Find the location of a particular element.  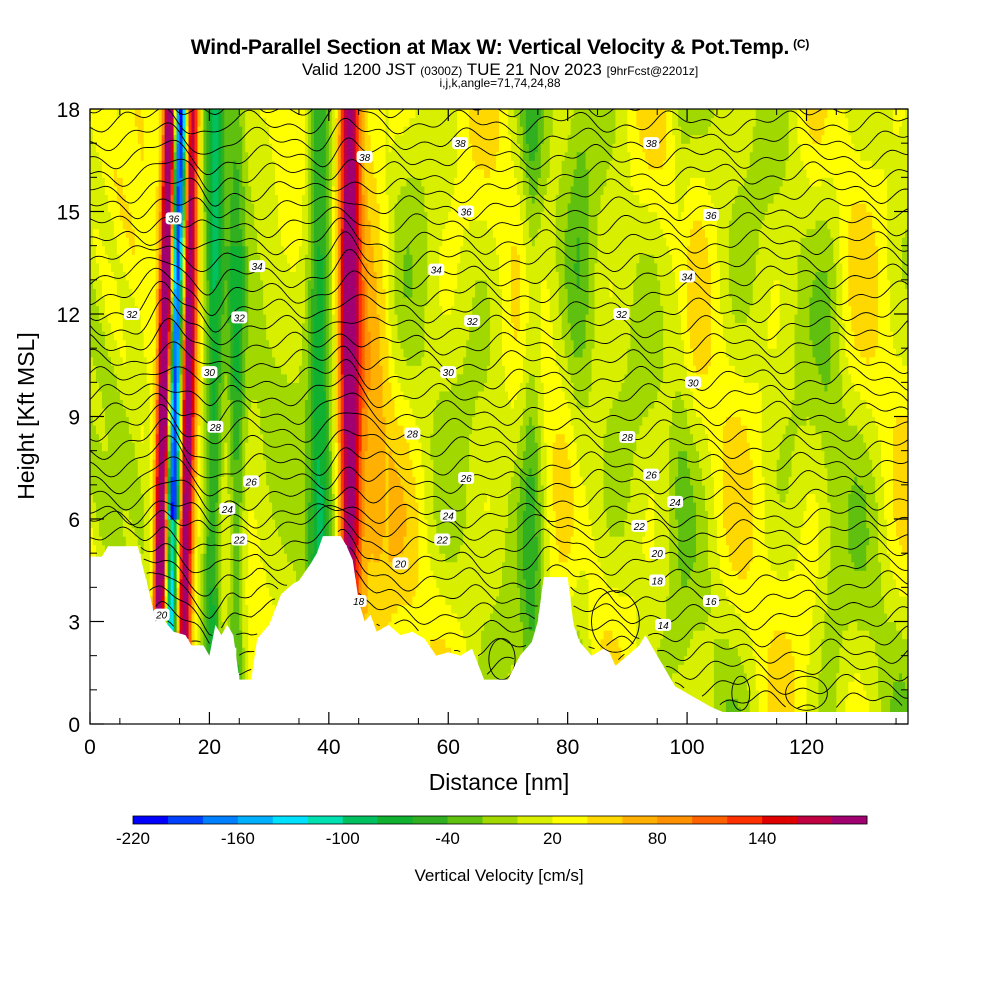

forecast-info: [9hrFcst@2201z] is located at coordinates (652, 71).